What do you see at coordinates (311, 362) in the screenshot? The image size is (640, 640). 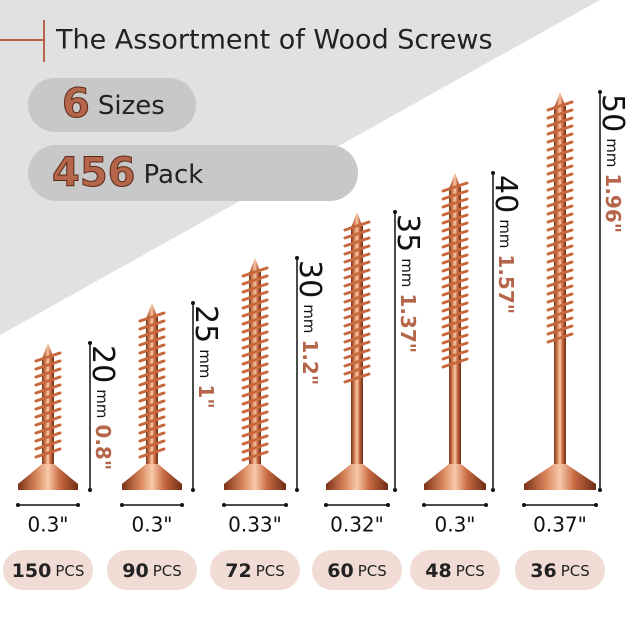 I see `length-inch: 1.2"` at bounding box center [311, 362].